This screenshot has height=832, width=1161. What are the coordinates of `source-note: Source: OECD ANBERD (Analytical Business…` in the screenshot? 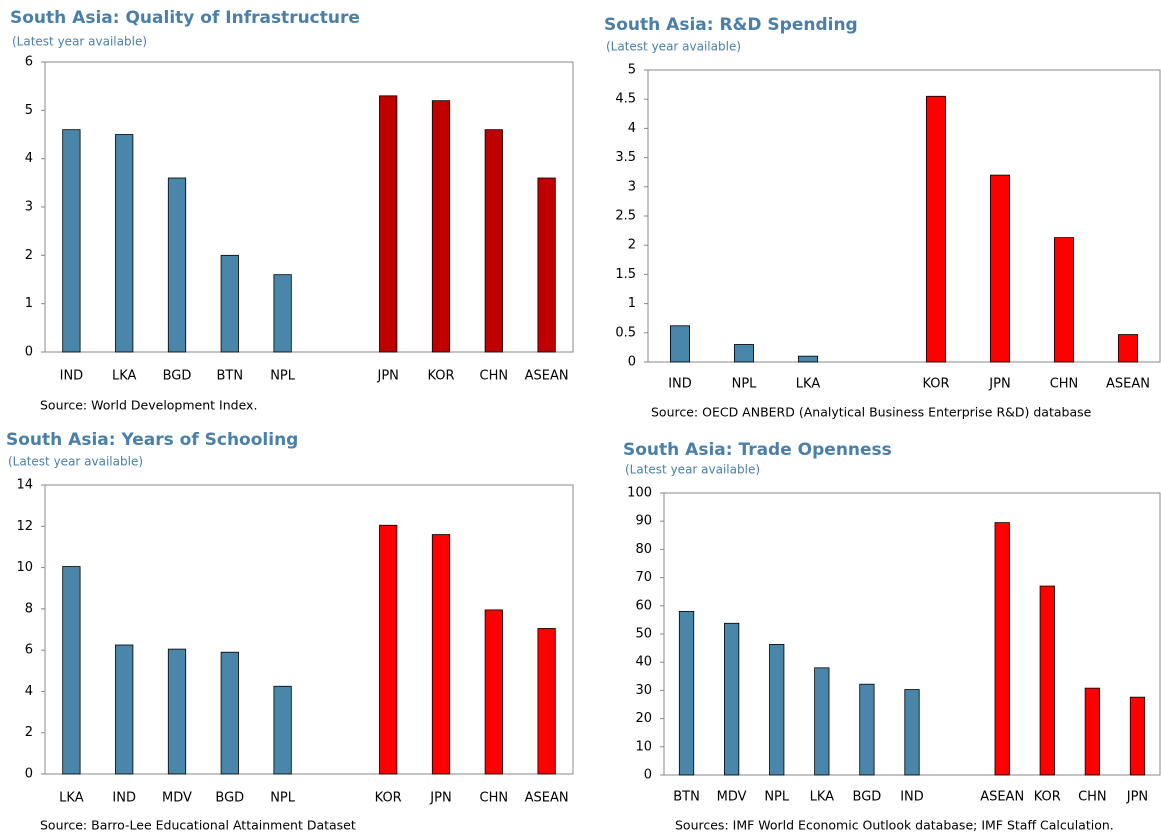 It's located at (871, 412).